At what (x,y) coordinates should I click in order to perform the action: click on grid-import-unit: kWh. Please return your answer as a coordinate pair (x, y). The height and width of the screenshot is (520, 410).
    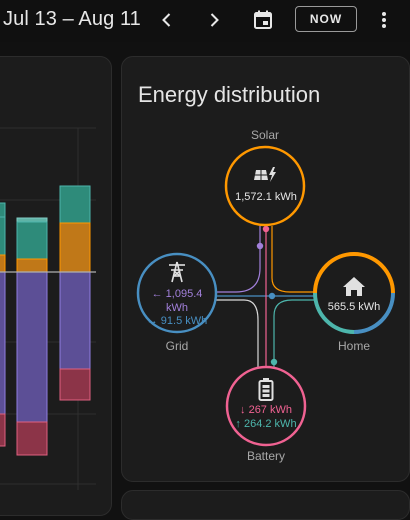
    Looking at the image, I should click on (177, 308).